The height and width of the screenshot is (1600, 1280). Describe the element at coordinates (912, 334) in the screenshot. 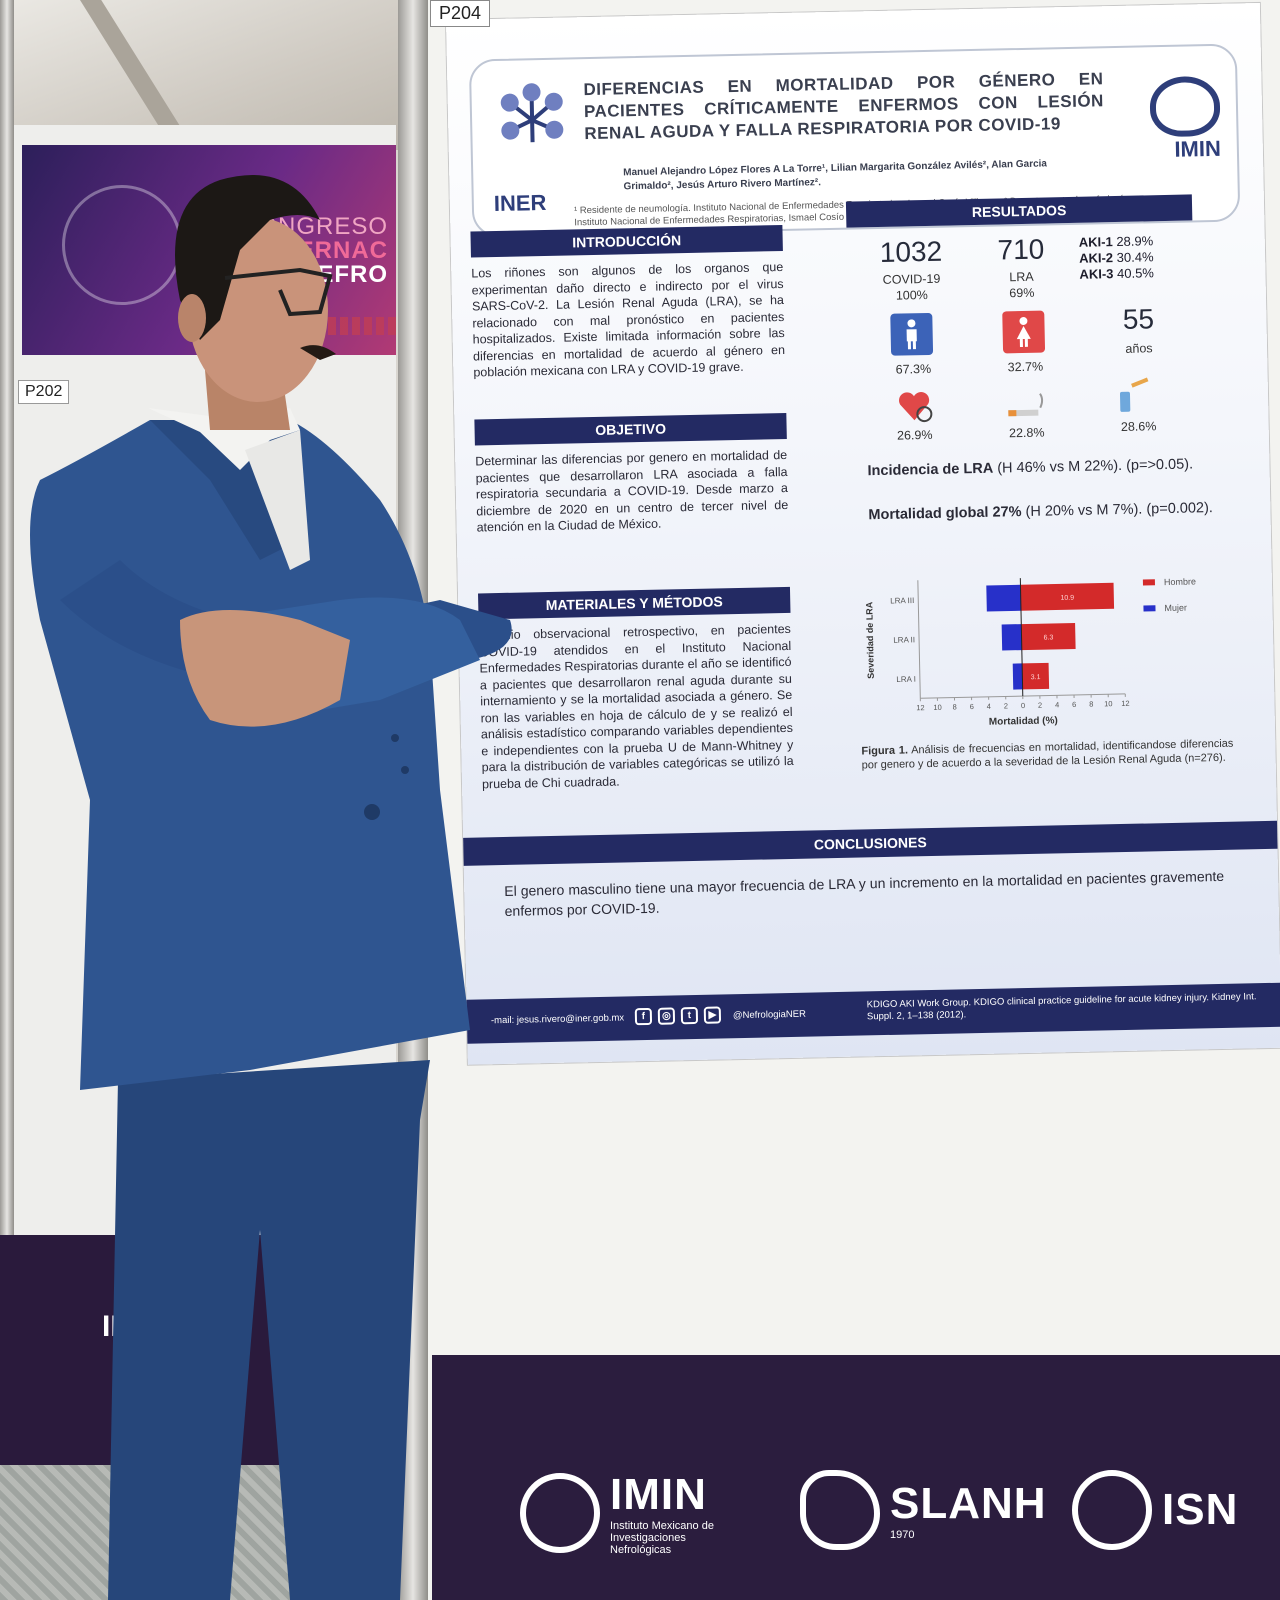

I see `male-icon` at that location.